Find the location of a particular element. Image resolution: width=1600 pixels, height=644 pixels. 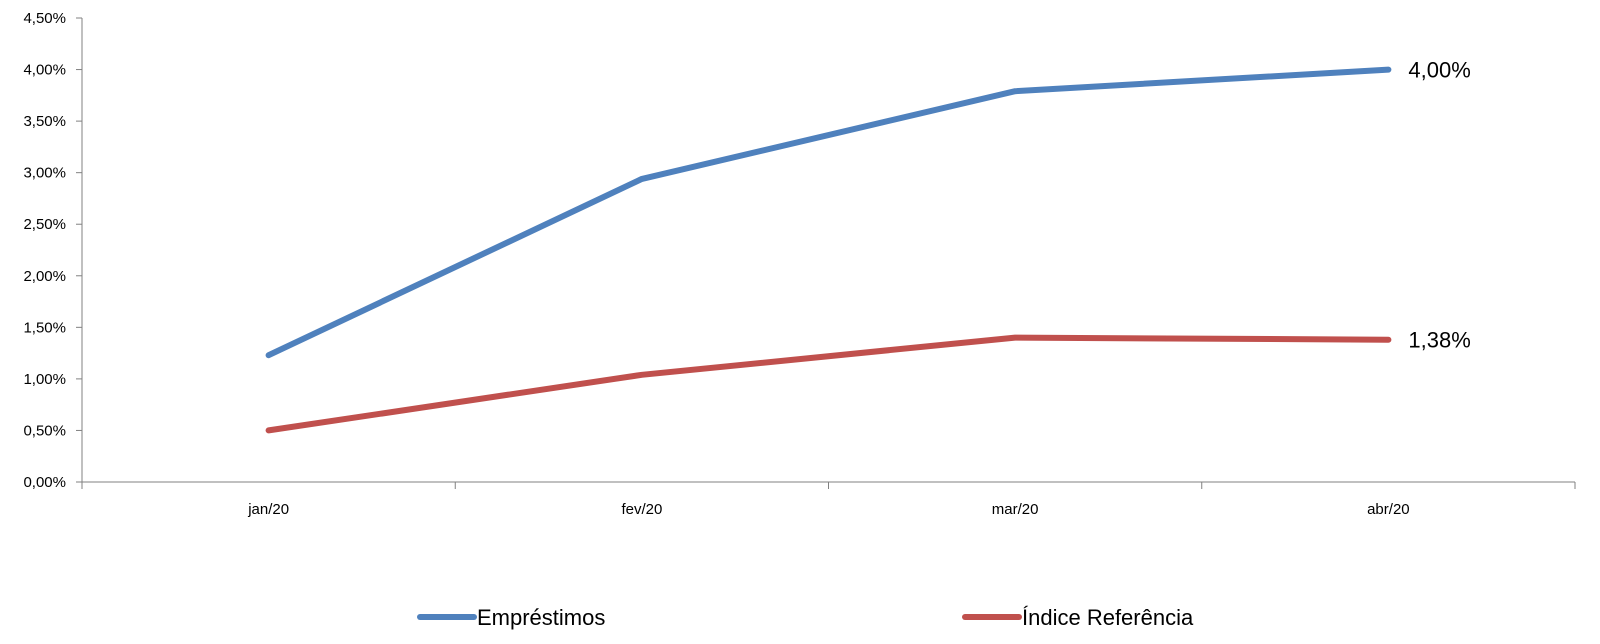

y-tick-label: 3,50% is located at coordinates (44, 121).